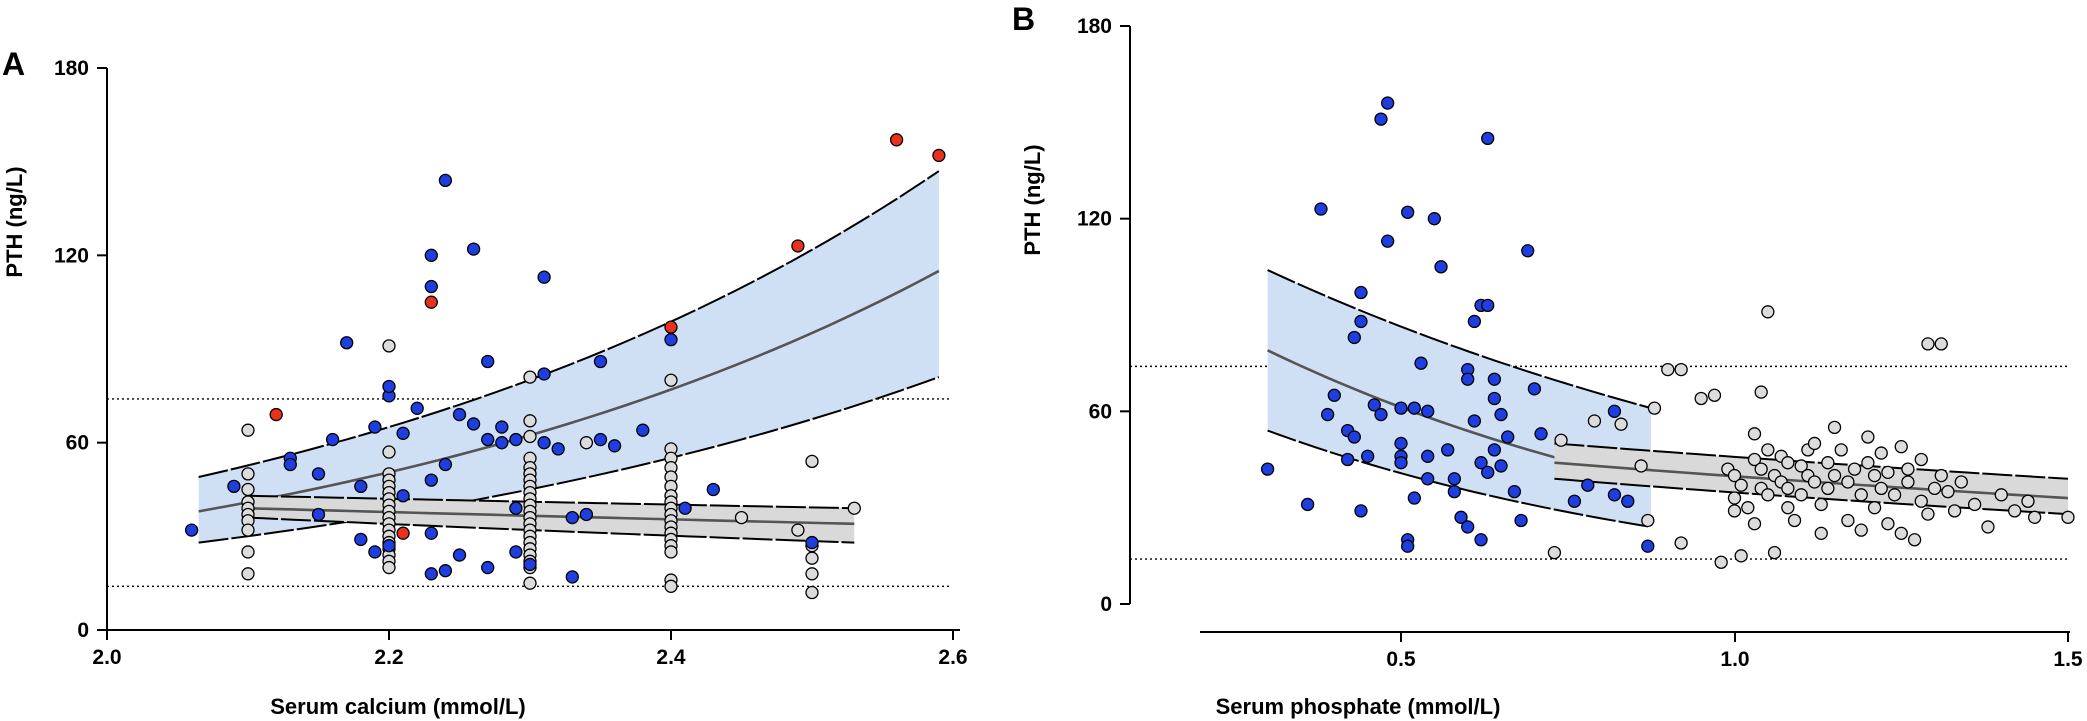  Describe the element at coordinates (1106, 604) in the screenshot. I see `panel-b-y-tick-label-0: 0` at that location.